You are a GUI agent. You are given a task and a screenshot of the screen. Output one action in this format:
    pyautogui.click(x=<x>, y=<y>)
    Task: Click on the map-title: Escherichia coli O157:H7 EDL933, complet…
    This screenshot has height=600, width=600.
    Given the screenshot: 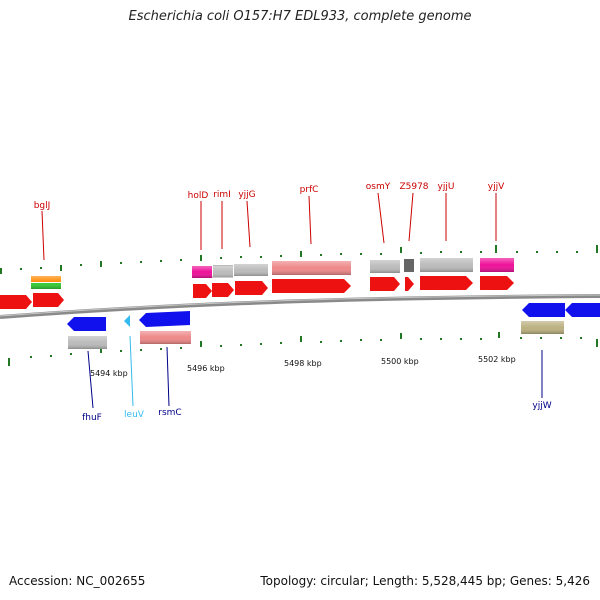 What is the action you would take?
    pyautogui.click(x=300, y=16)
    